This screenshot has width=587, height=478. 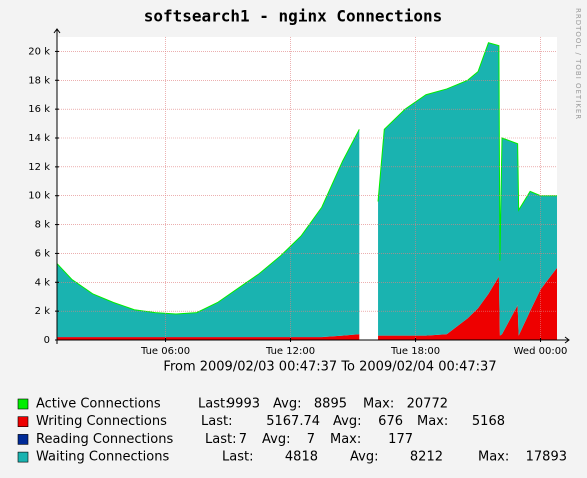 What do you see at coordinates (427, 404) in the screenshot?
I see `legend-value: 20772` at bounding box center [427, 404].